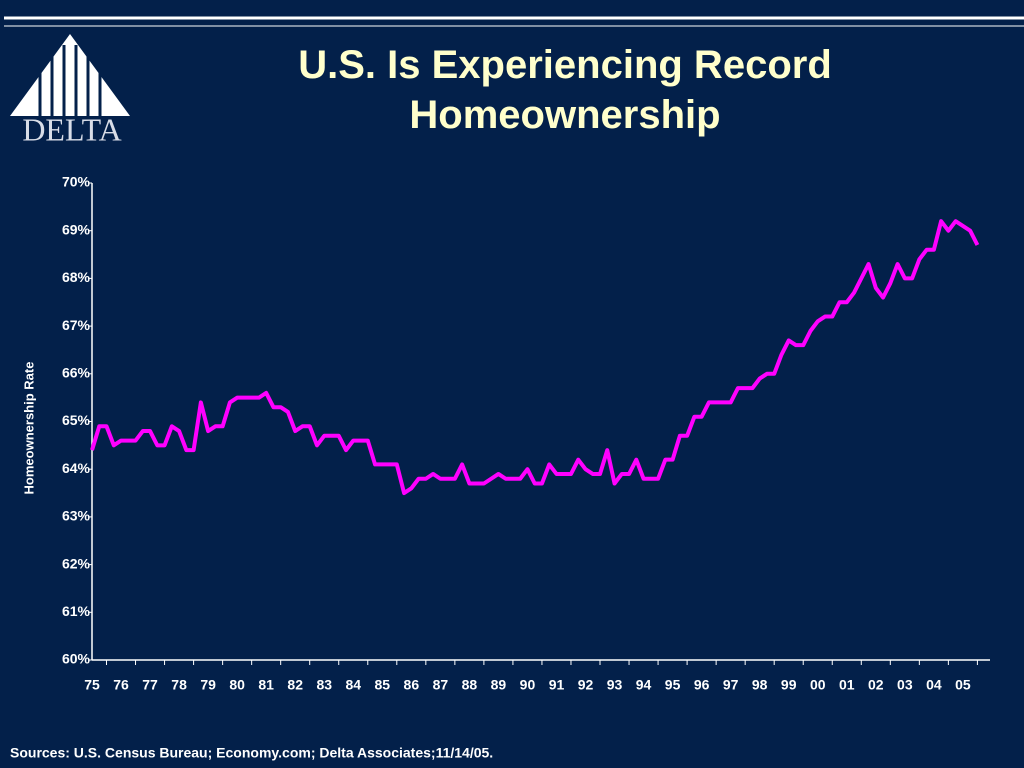  What do you see at coordinates (150, 685) in the screenshot?
I see `x-tick-label: 77` at bounding box center [150, 685].